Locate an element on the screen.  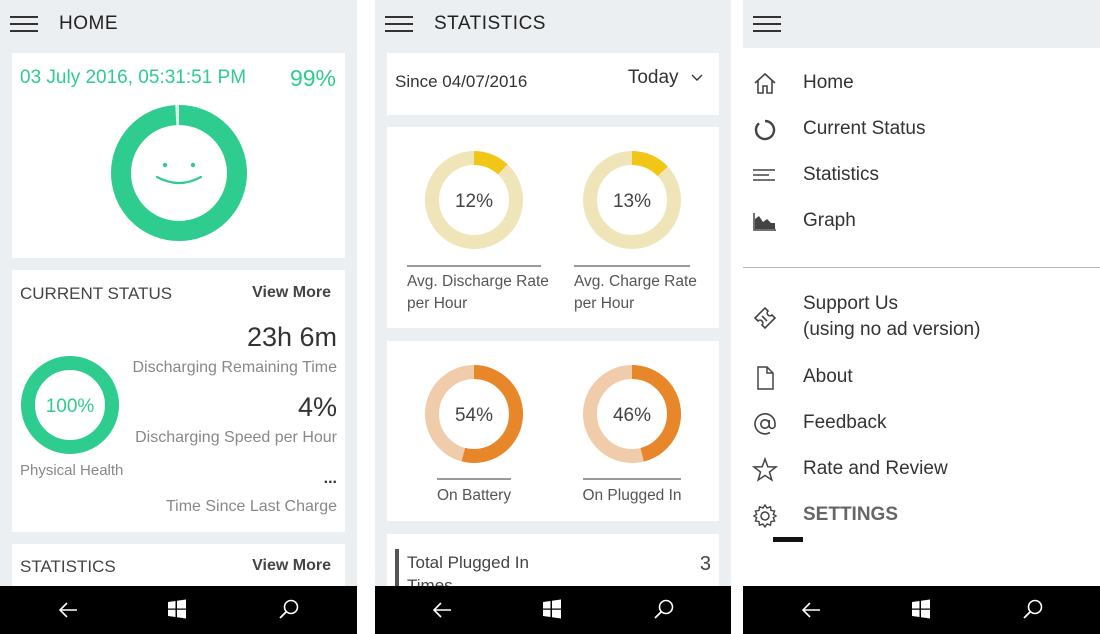
tiny-indicator-bar is located at coordinates (788, 539).